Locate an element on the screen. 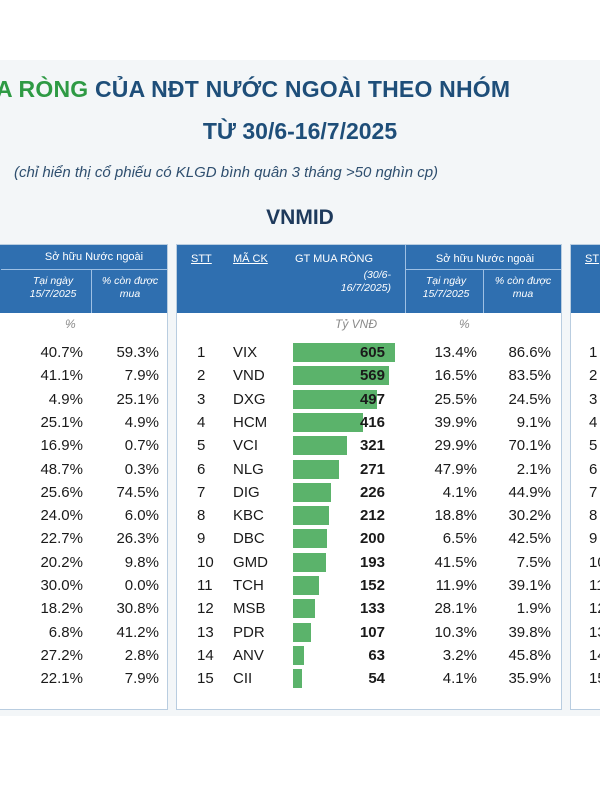 The width and height of the screenshot is (600, 800). left-room-pct: 0.0% is located at coordinates (141, 585).